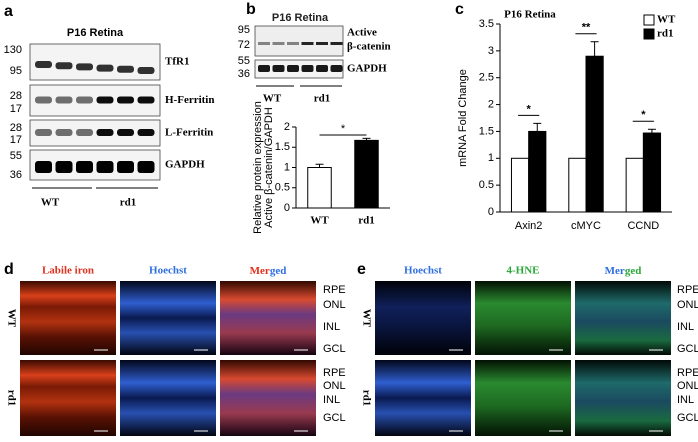 The image size is (698, 442). What do you see at coordinates (269, 167) in the screenshot?
I see `y-axis-label: Active β-catenin/GAPDH` at bounding box center [269, 167].